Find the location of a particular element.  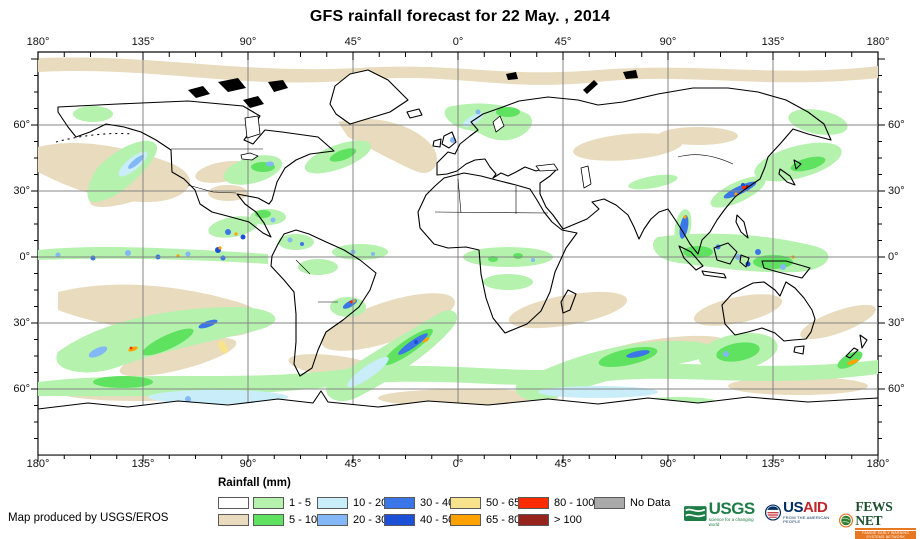

new-zealand-coast is located at coordinates (856, 346).